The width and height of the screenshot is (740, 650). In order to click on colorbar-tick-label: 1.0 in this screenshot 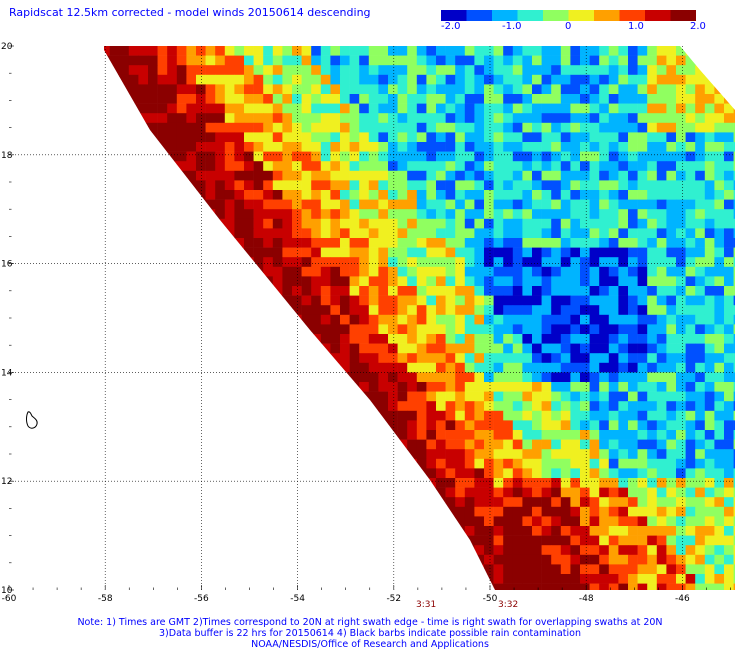, I will do `click(636, 26)`.